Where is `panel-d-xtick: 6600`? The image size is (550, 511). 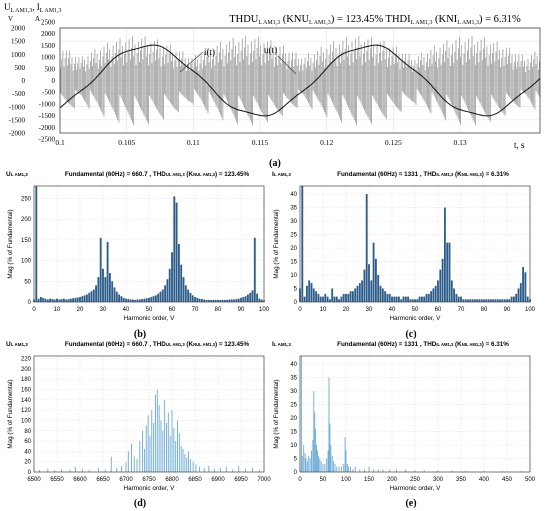 panel-d-xtick: 6600 is located at coordinates (80, 480).